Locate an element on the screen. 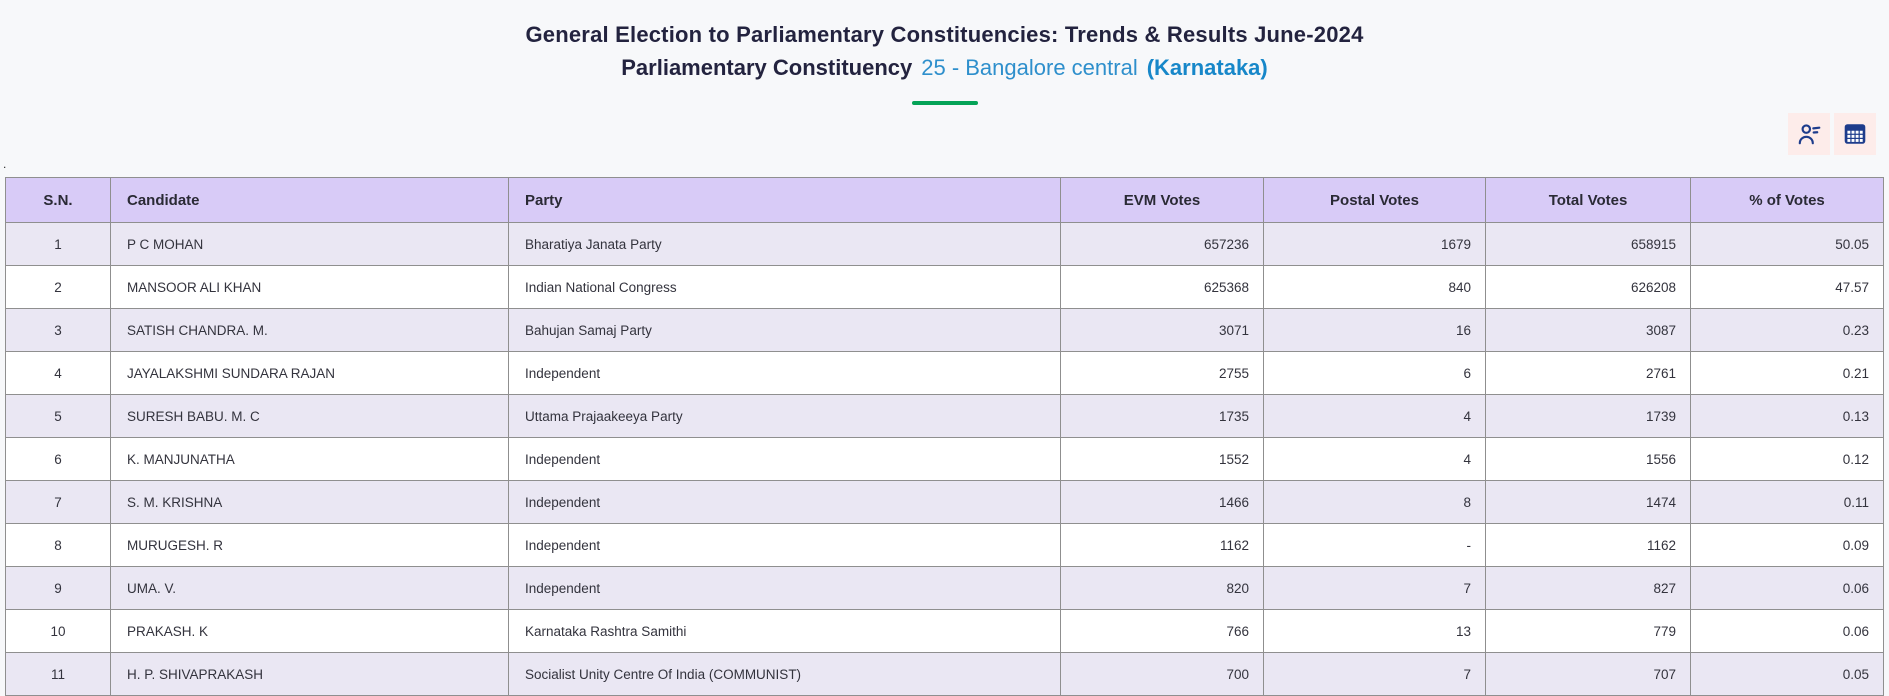  table-cell: 707 is located at coordinates (1588, 674).